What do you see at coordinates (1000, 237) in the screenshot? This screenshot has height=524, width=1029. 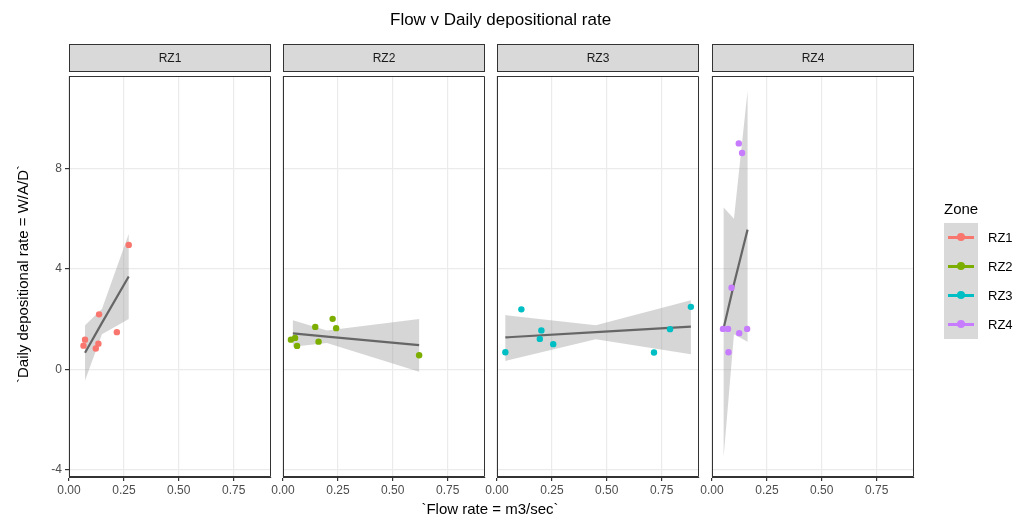 I see `legend-label: RZ1` at bounding box center [1000, 237].